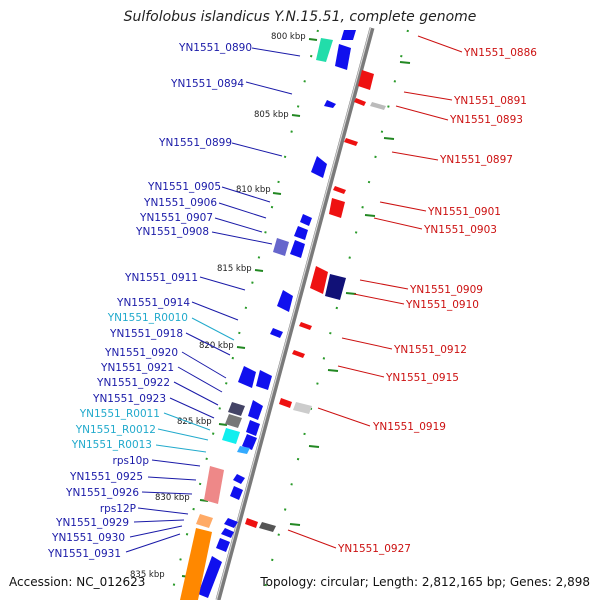  What do you see at coordinates (180, 203) in the screenshot?
I see `gene-label: YN1551_0906` at bounding box center [180, 203].